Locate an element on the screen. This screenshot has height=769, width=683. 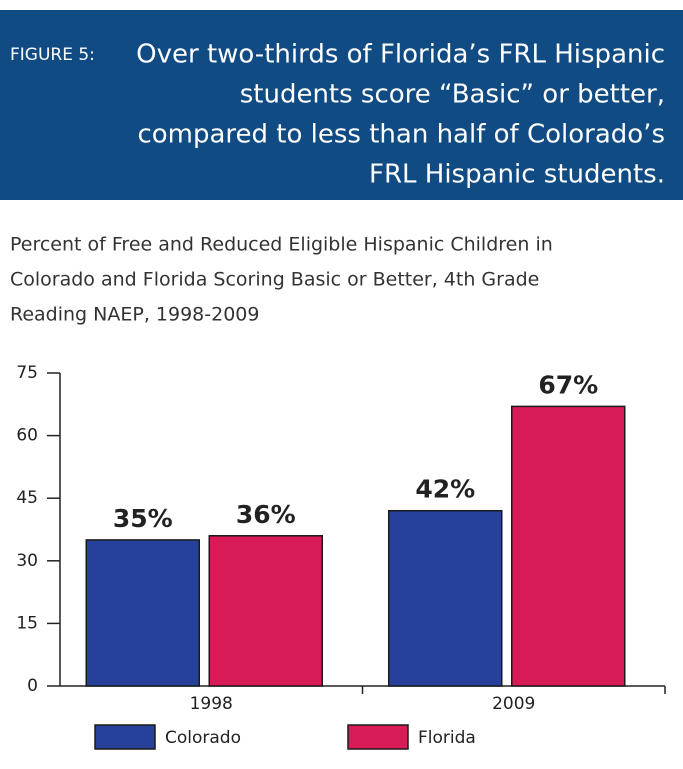
data-label: 42% is located at coordinates (445, 489).